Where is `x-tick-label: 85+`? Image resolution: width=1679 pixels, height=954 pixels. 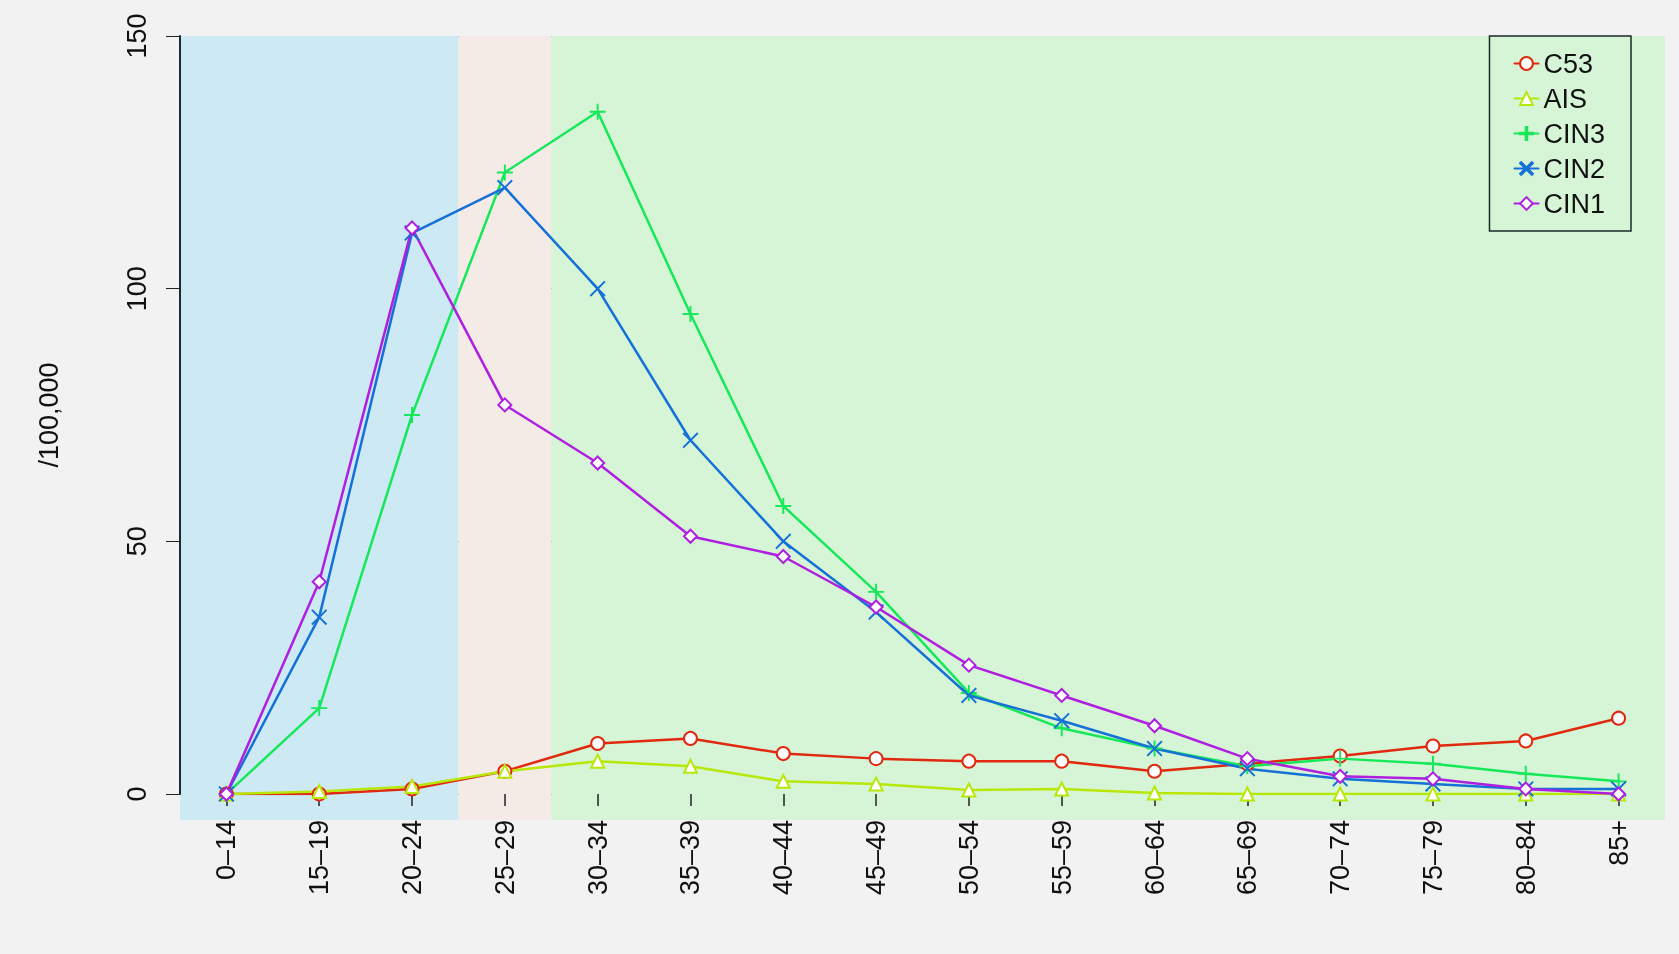
x-tick-label: 85+ is located at coordinates (1618, 843).